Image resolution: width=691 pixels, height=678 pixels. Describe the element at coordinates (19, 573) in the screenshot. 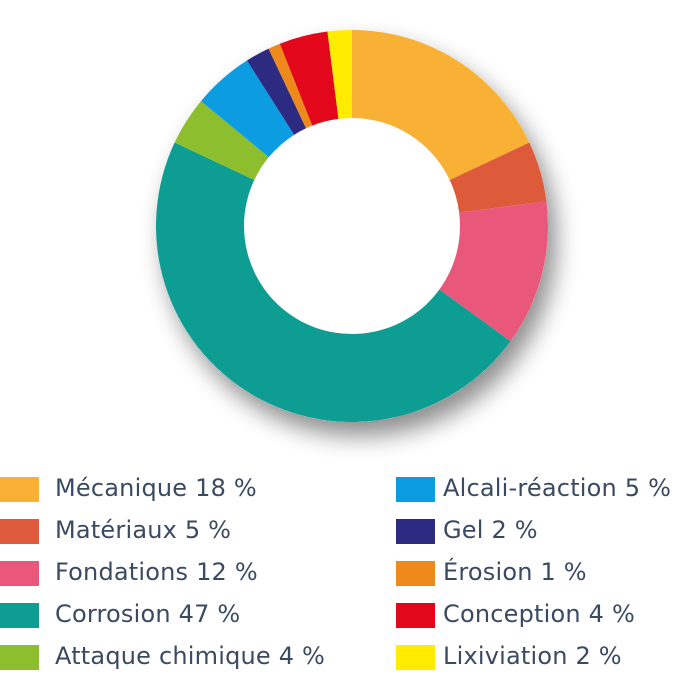

I see `legend-swatch-fondations` at that location.